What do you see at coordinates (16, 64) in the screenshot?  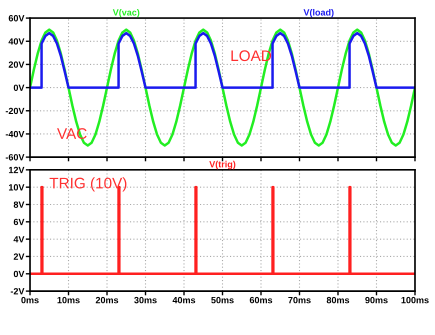 I see `y-tick-label: 20V` at bounding box center [16, 64].